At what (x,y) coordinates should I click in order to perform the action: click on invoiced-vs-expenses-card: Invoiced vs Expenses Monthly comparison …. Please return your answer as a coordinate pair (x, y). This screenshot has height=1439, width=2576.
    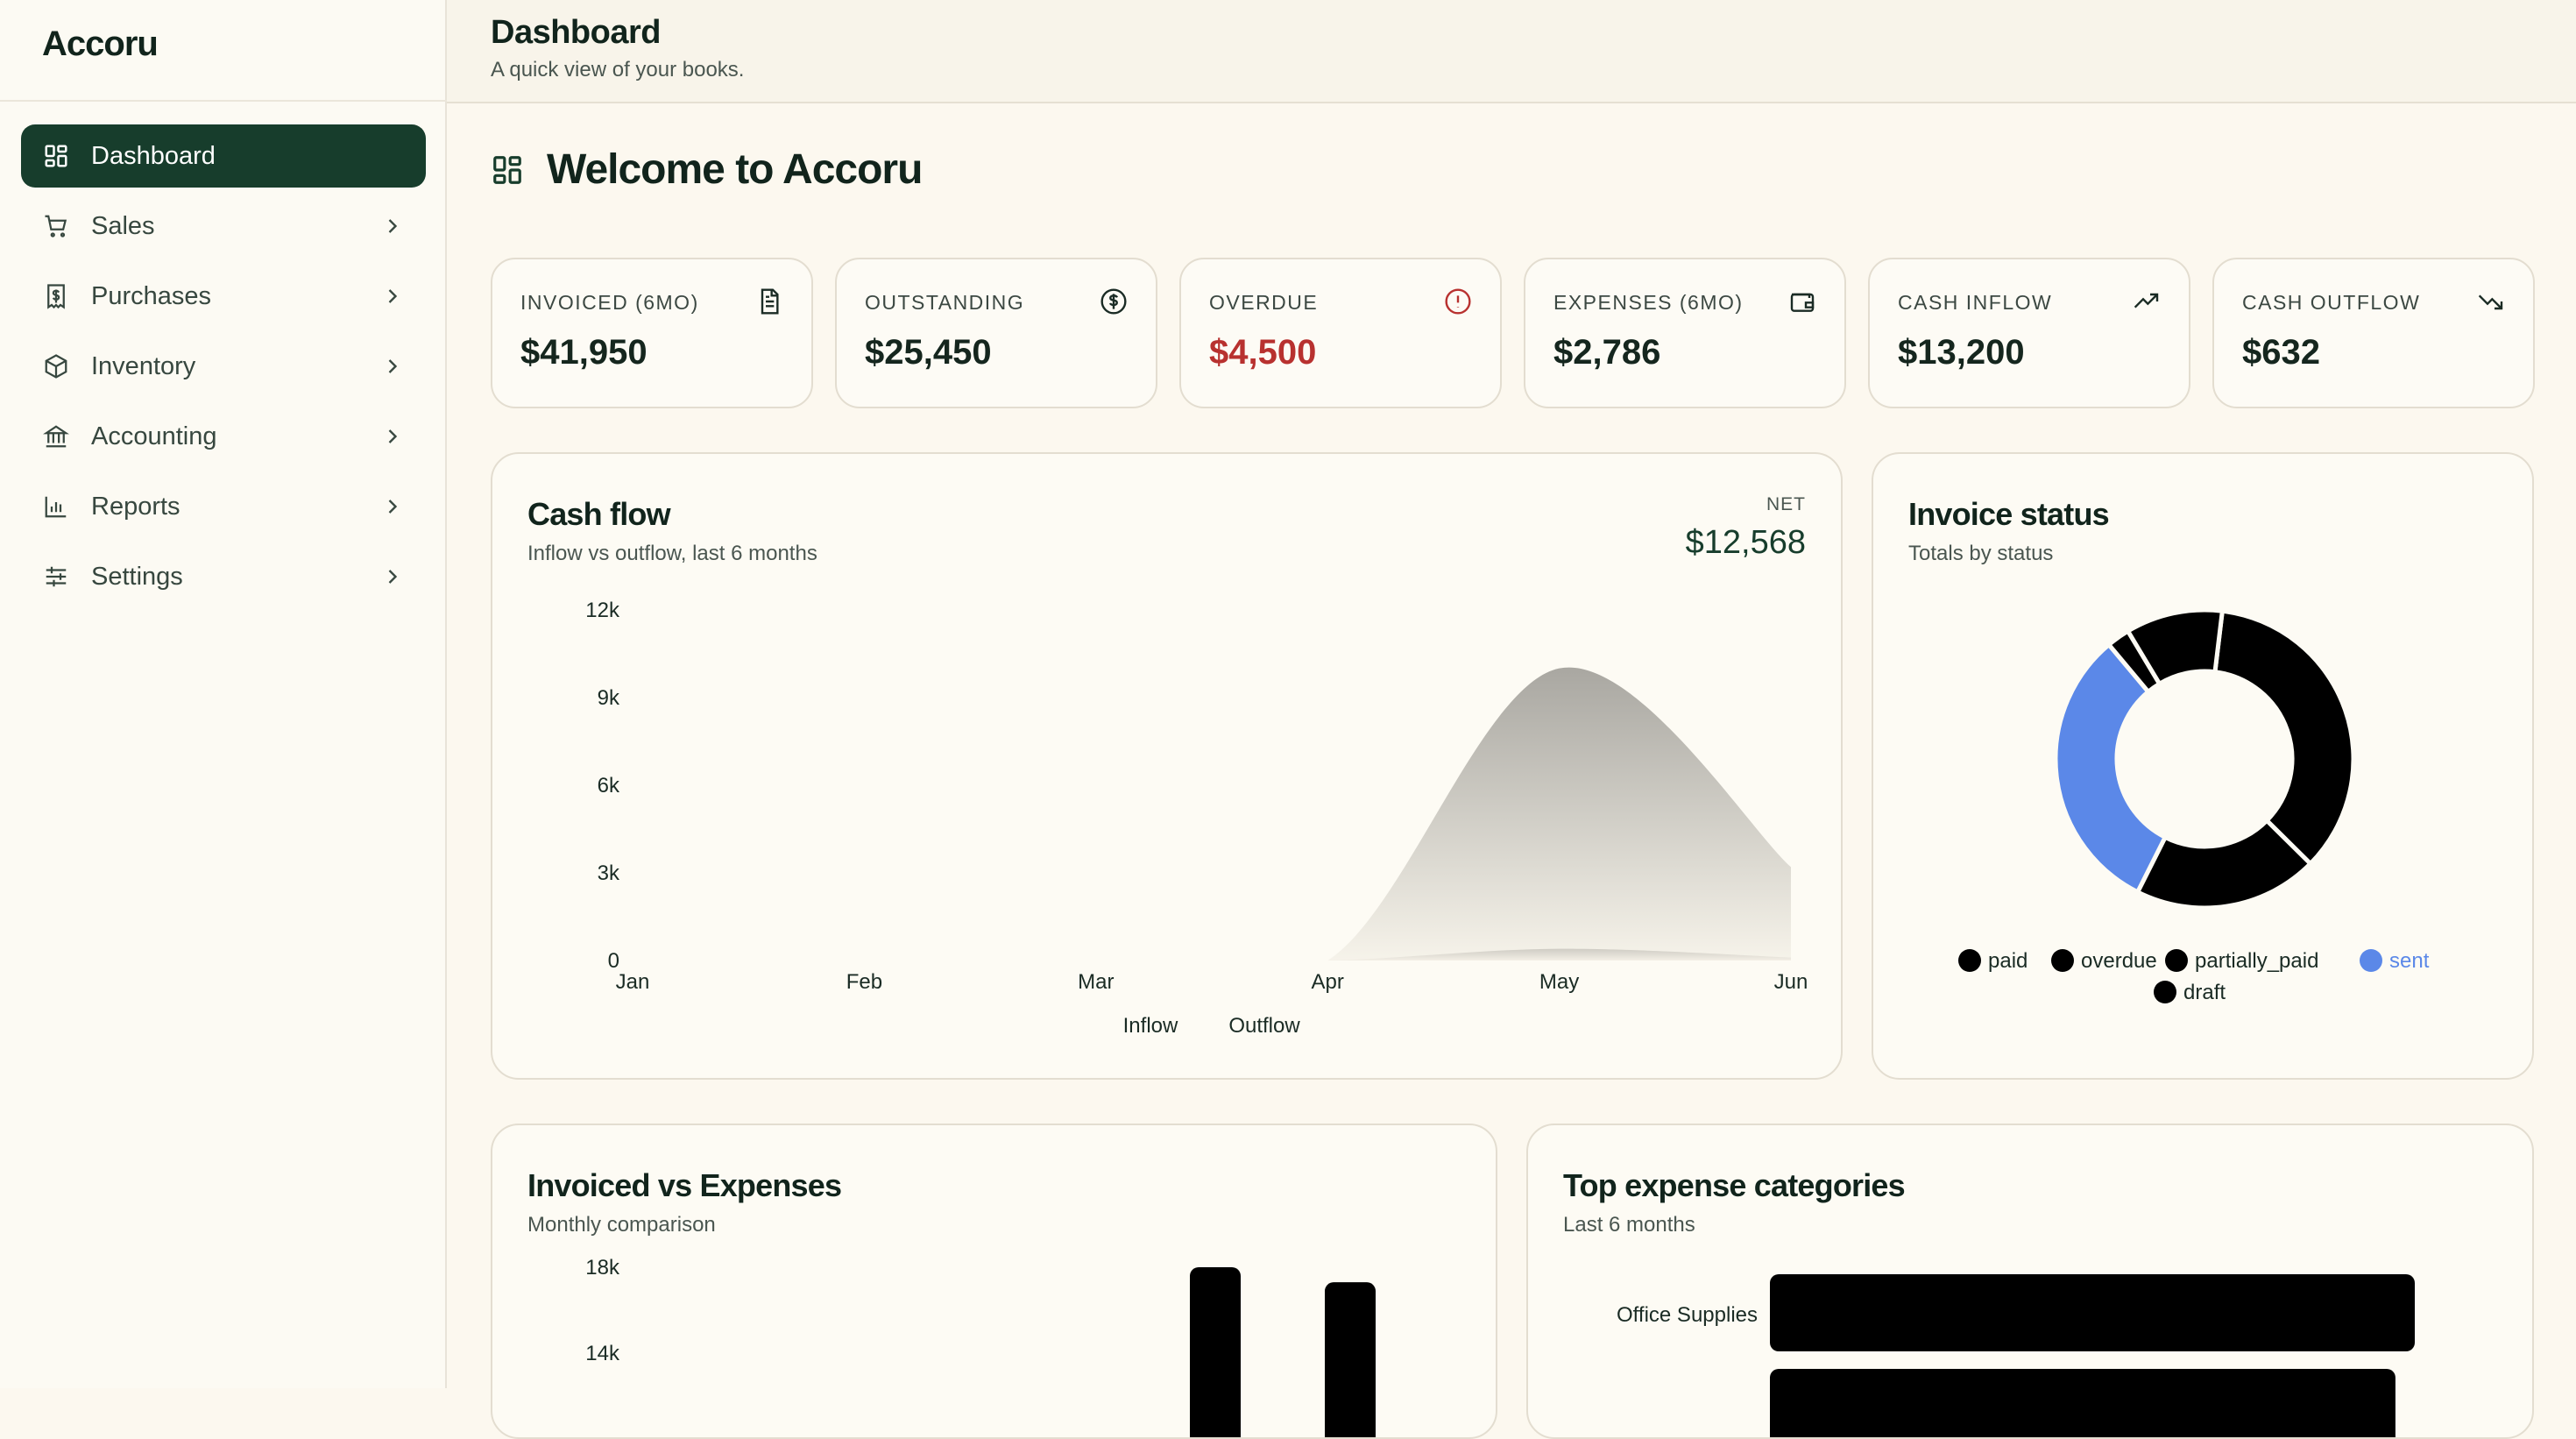
    Looking at the image, I should click on (994, 1281).